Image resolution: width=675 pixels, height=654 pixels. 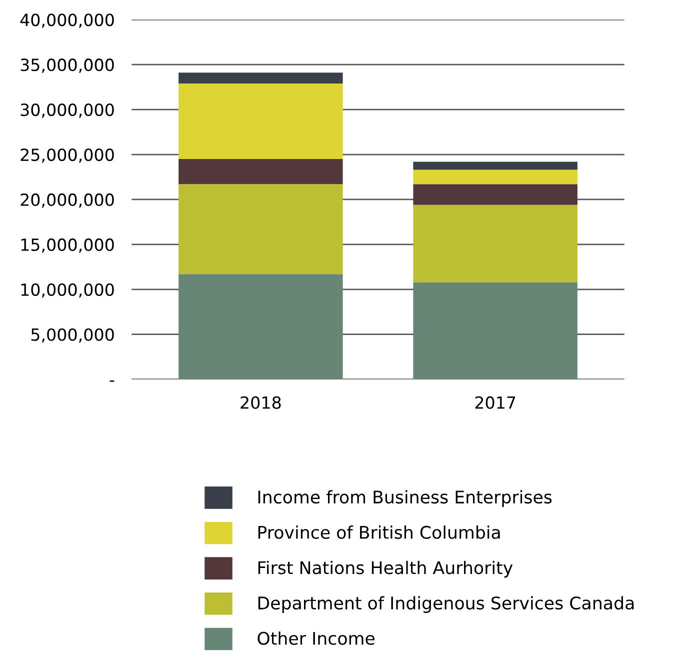 I want to click on x-tick-label: 2018, so click(x=260, y=402).